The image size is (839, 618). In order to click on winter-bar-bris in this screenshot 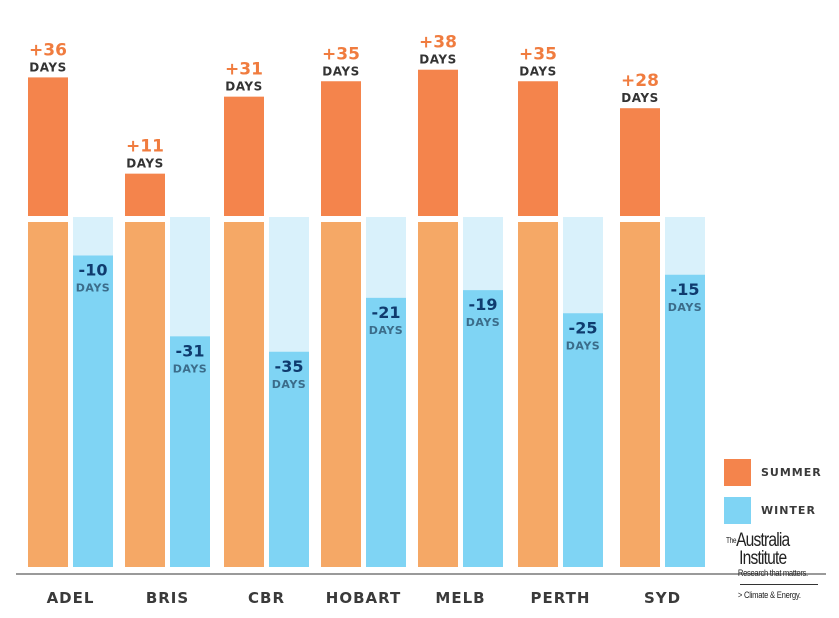, I will do `click(190, 451)`.